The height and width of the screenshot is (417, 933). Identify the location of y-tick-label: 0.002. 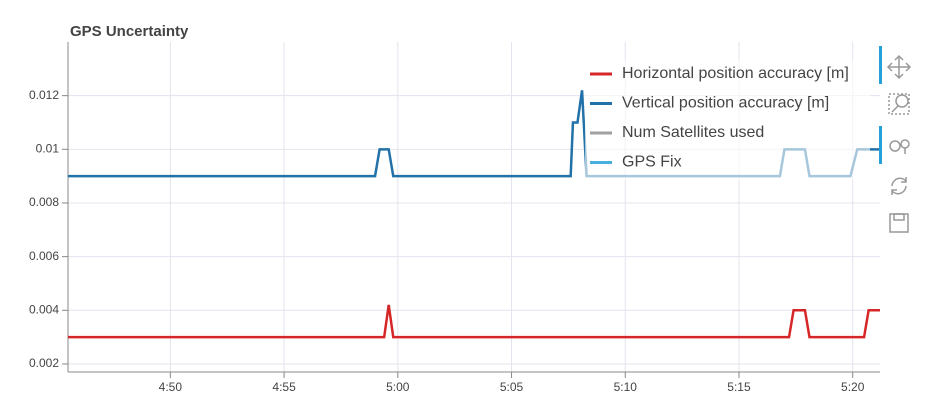
(44, 363).